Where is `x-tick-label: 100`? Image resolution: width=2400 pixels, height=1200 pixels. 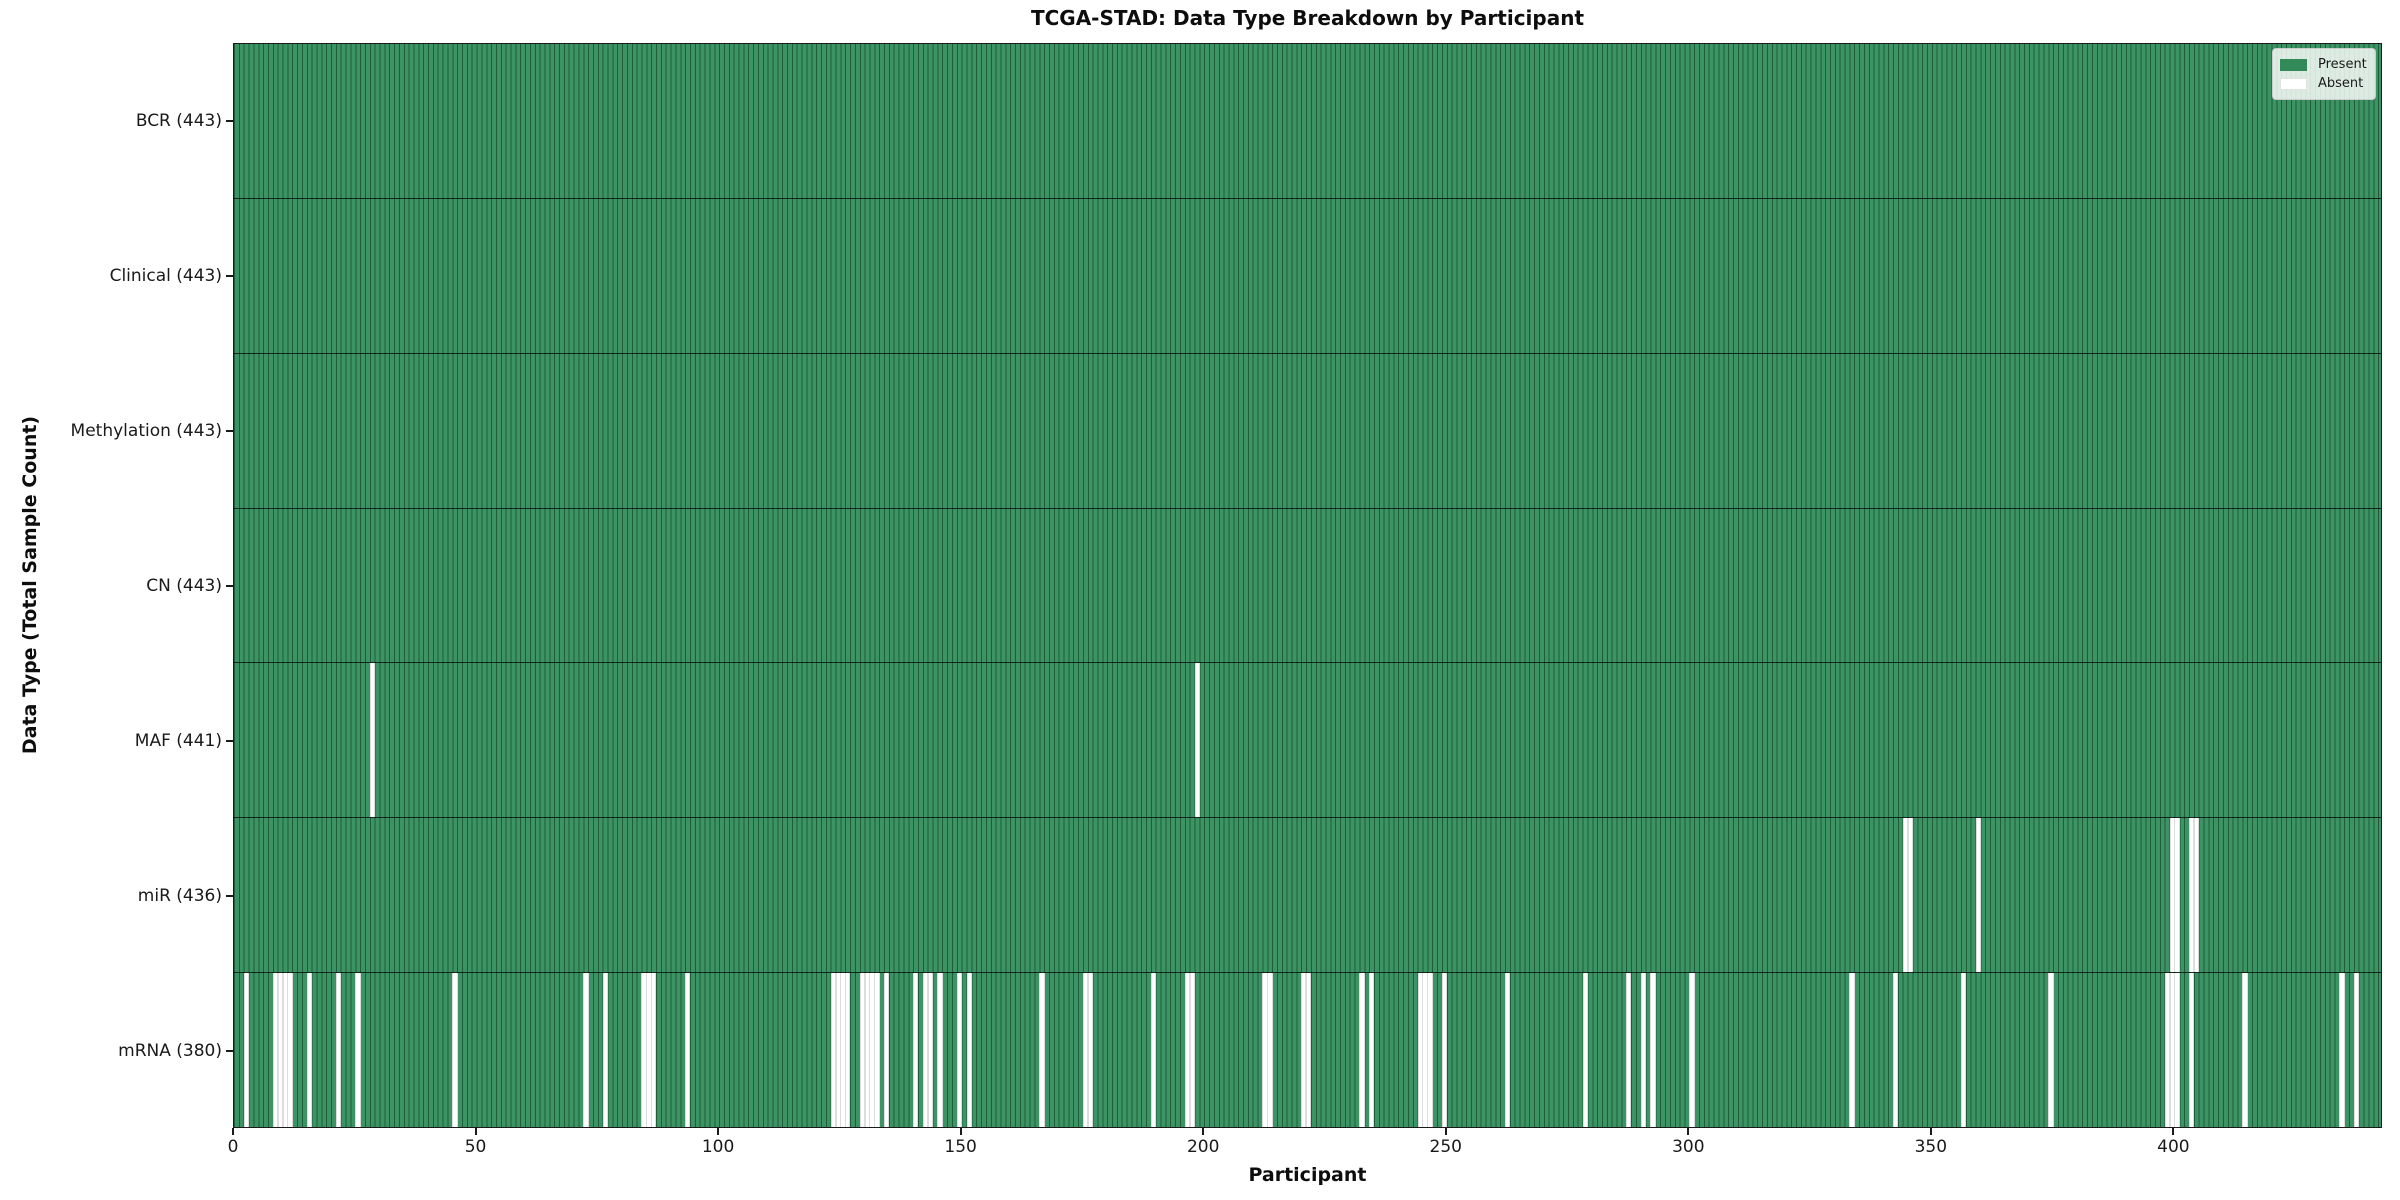
x-tick-label: 100 is located at coordinates (718, 1147).